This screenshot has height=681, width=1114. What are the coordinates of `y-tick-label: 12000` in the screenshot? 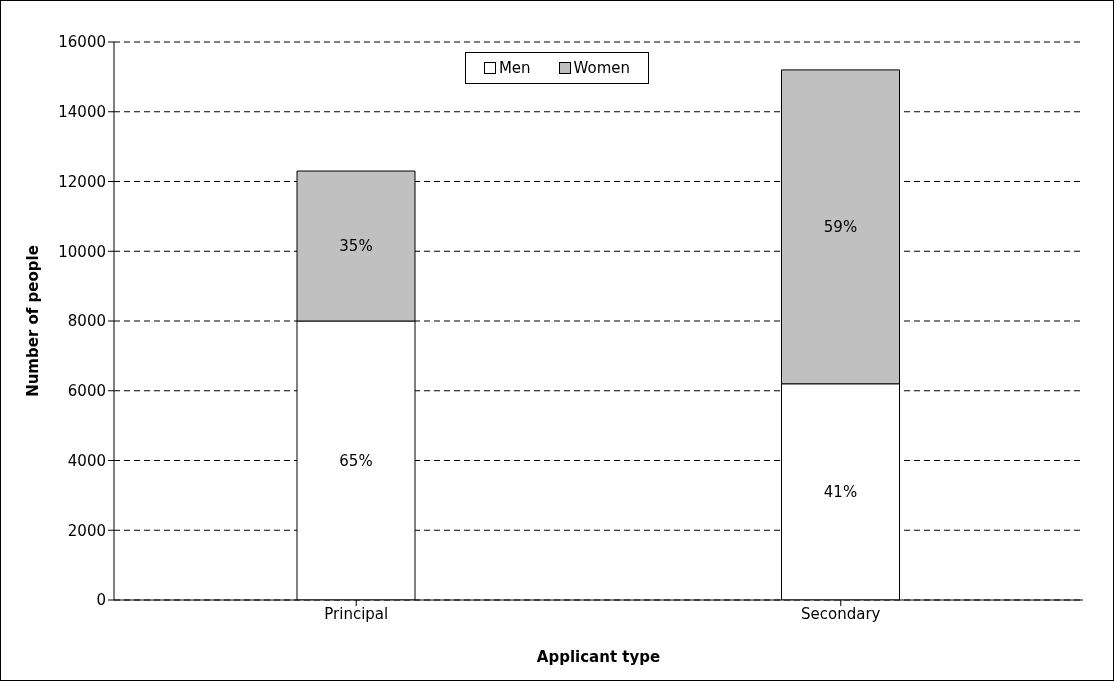 It's located at (82, 181).